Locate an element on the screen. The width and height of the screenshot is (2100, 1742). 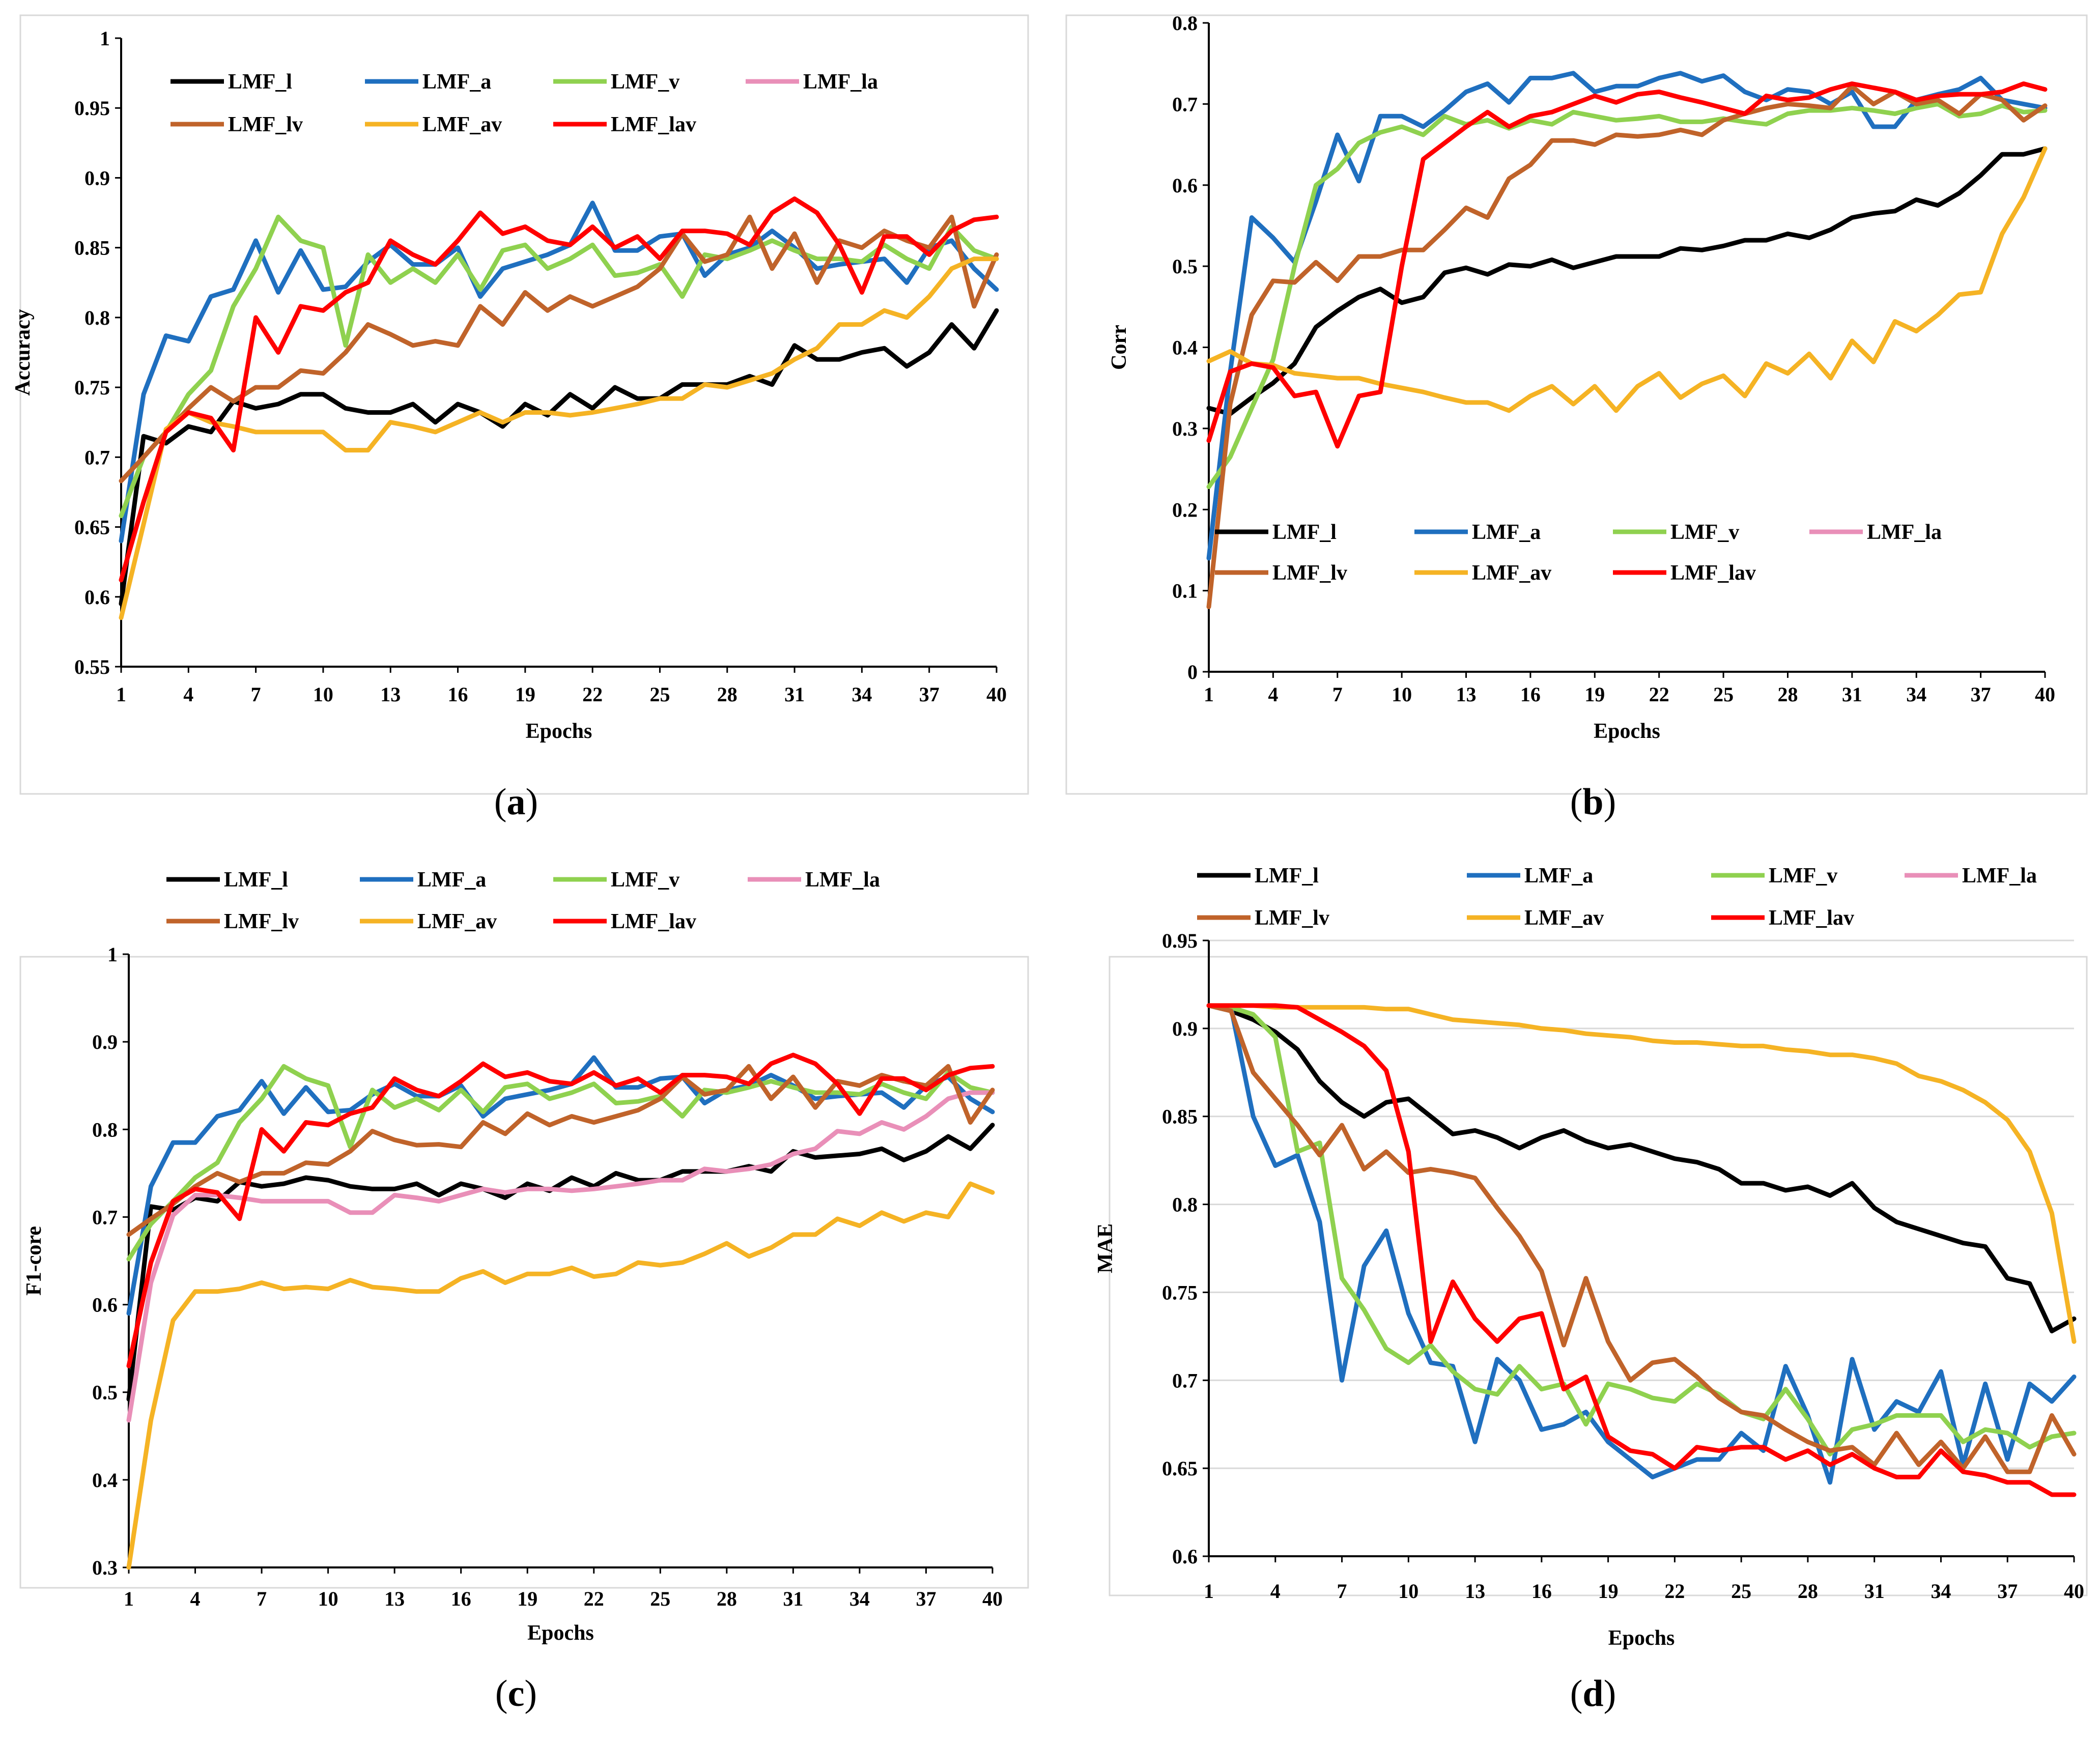
panel-caption: (b) is located at coordinates (1593, 802).